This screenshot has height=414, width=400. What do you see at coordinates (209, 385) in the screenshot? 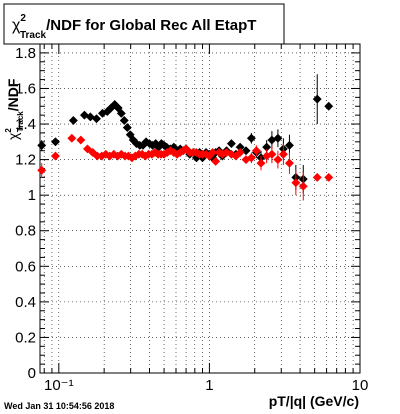
I see `x-tick-label: 1` at bounding box center [209, 385].